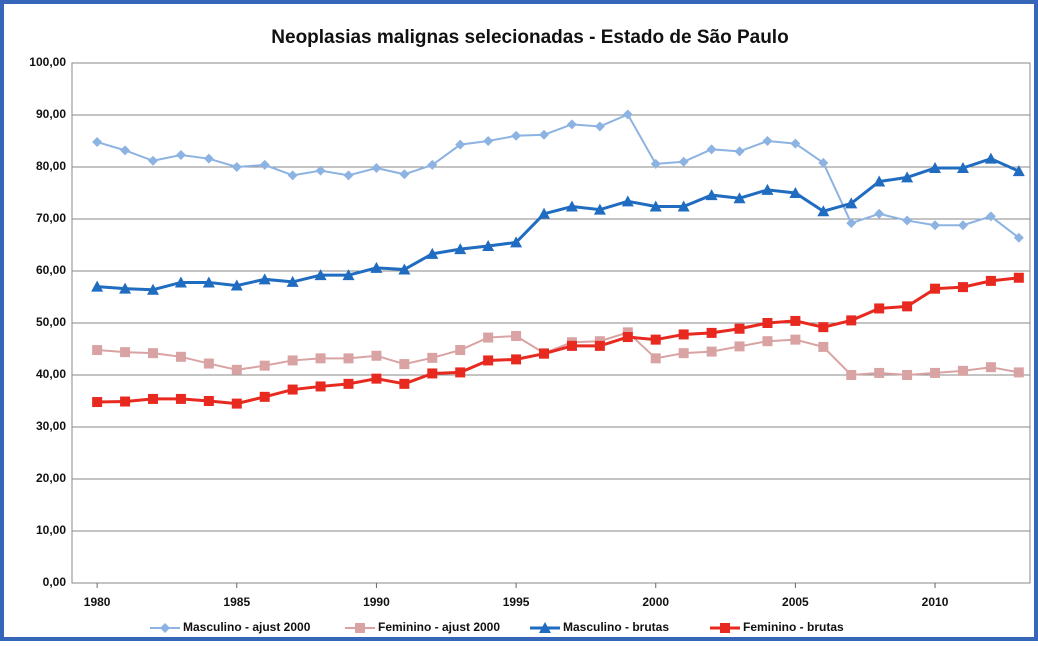 The image size is (1038, 646). Describe the element at coordinates (51, 478) in the screenshot. I see `y-tick-label: 20,00` at that location.